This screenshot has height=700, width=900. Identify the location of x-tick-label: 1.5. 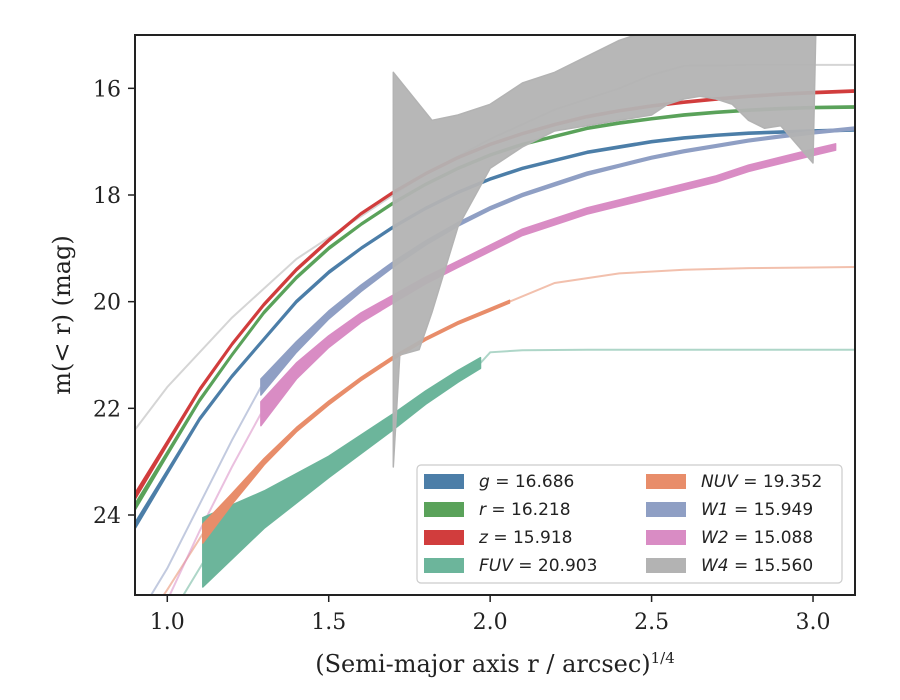
(328, 622).